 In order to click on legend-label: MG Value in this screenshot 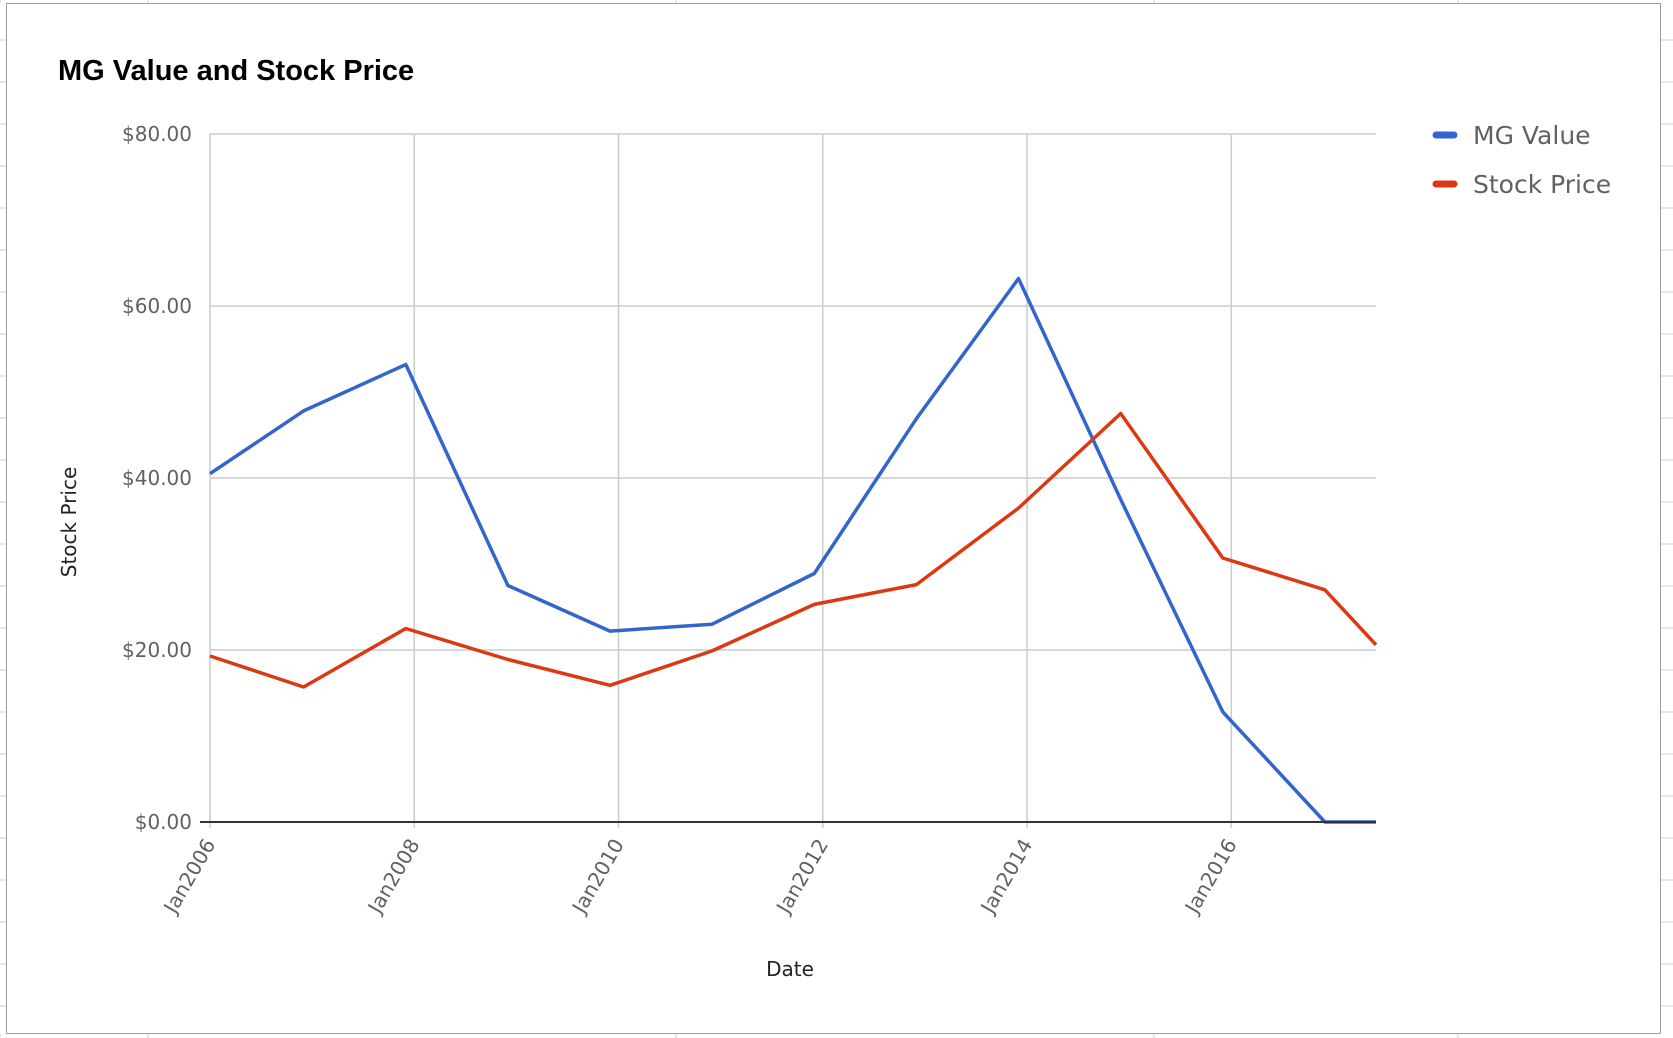, I will do `click(1532, 135)`.